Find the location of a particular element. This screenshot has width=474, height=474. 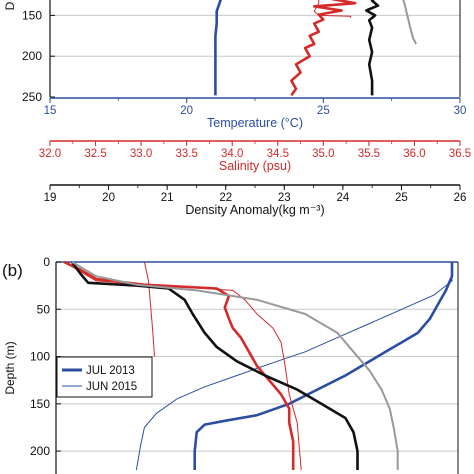

legend-box is located at coordinates (104, 377).